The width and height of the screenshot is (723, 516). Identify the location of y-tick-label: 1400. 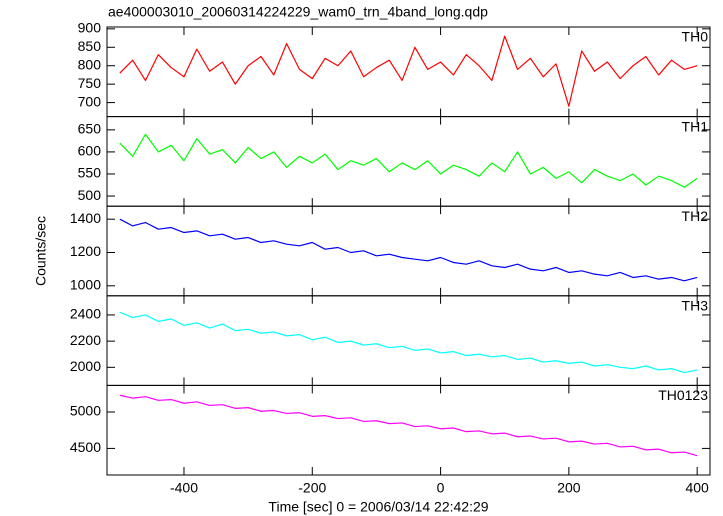
(85, 218).